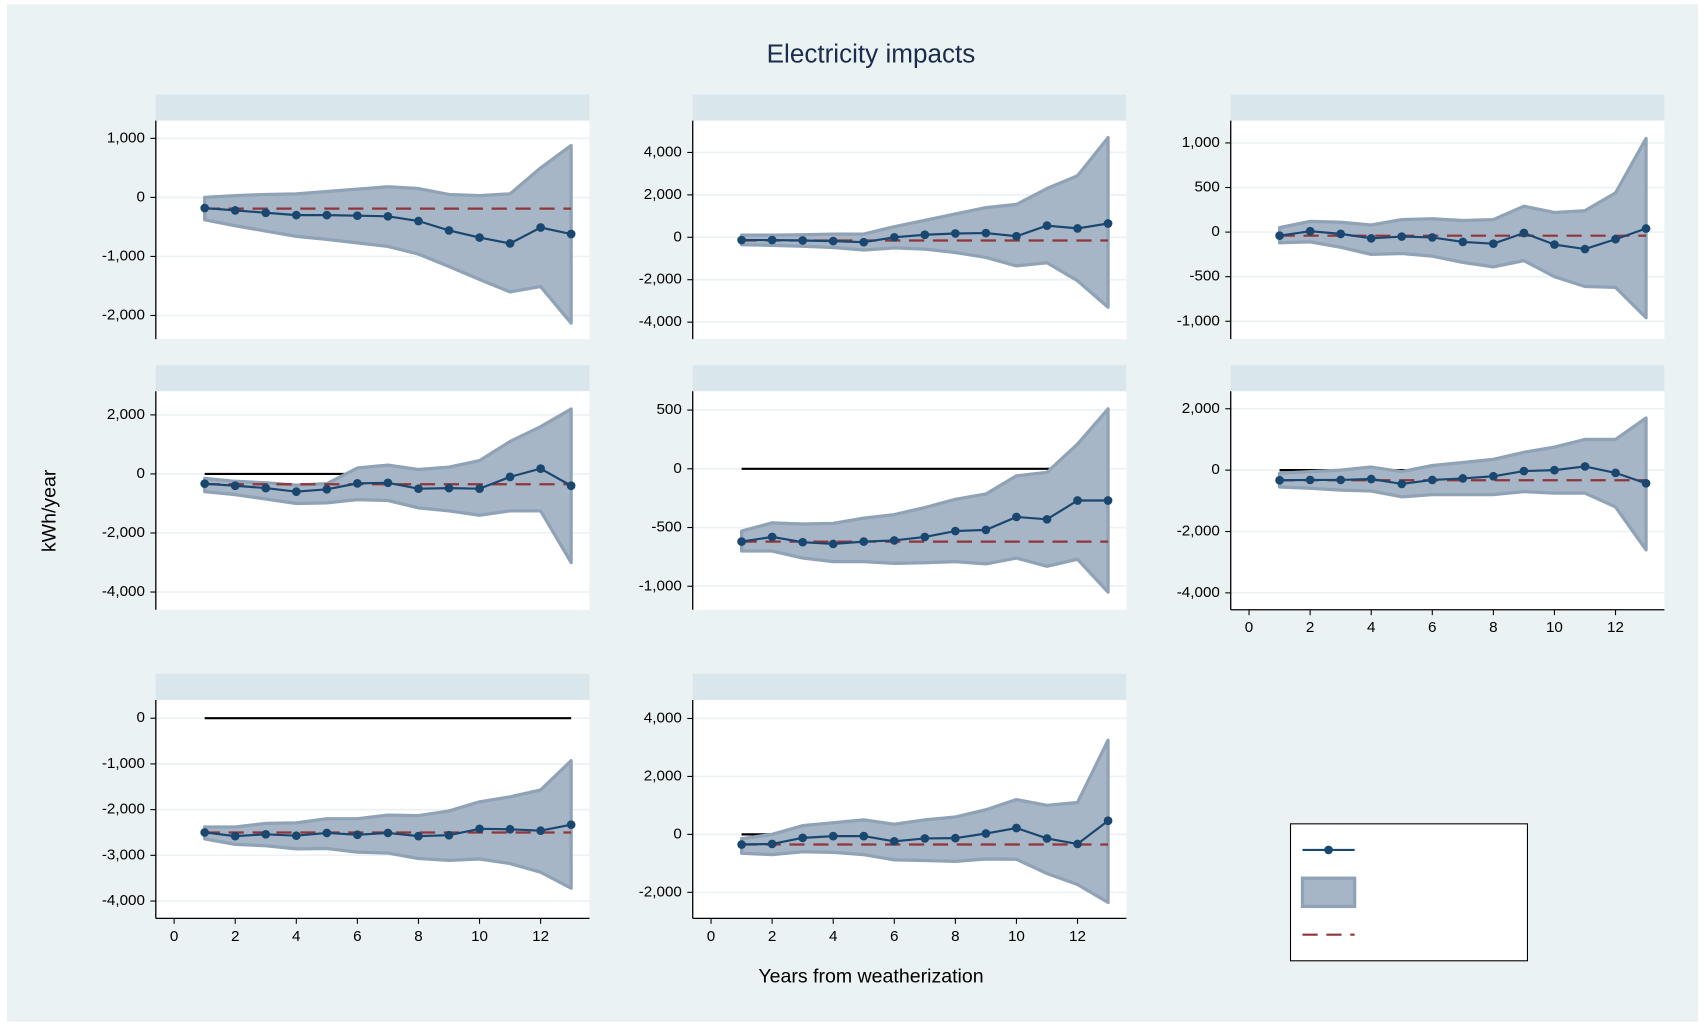 This screenshot has height=1026, width=1705. What do you see at coordinates (711, 936) in the screenshot?
I see `x-tick-label: 0` at bounding box center [711, 936].